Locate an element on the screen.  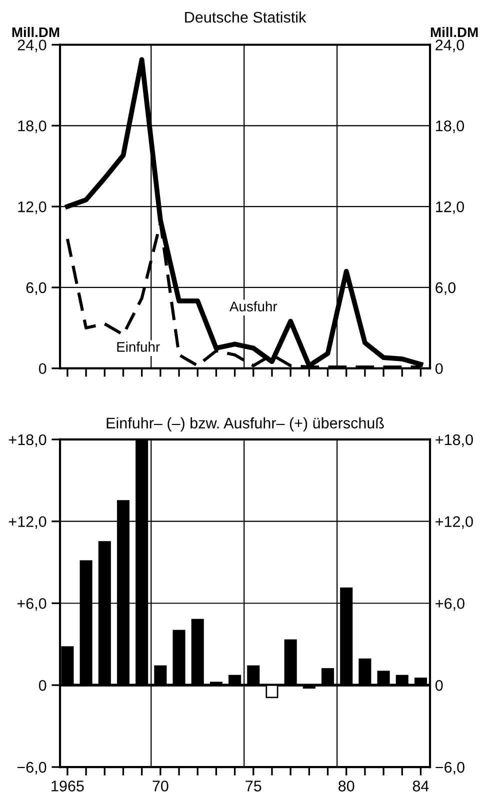
series-label: Einfuhr is located at coordinates (138, 347).